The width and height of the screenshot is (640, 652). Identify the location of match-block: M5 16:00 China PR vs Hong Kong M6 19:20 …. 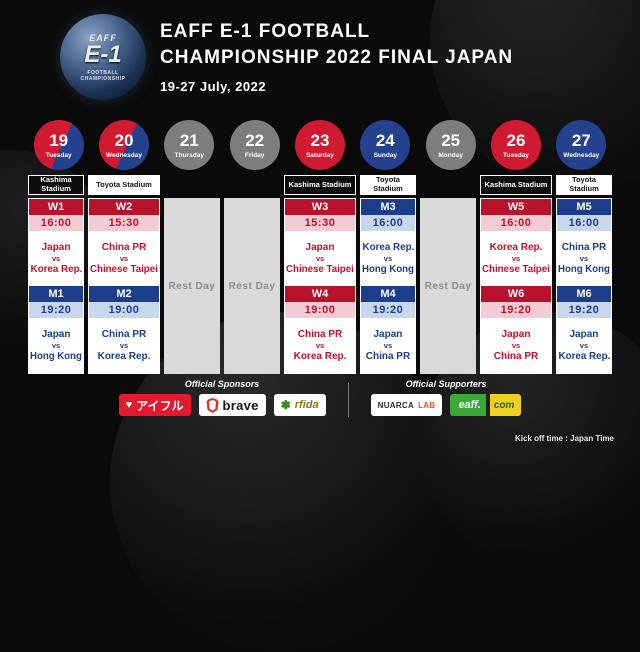
(583, 286).